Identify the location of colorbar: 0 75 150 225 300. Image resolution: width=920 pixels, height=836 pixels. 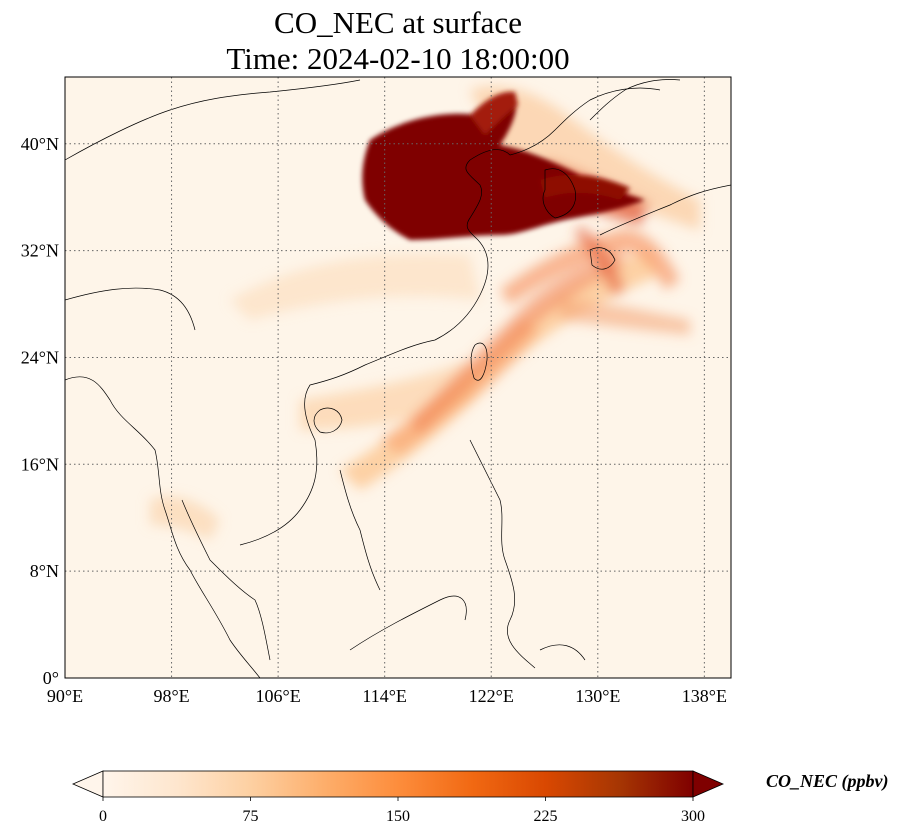
(398, 797).